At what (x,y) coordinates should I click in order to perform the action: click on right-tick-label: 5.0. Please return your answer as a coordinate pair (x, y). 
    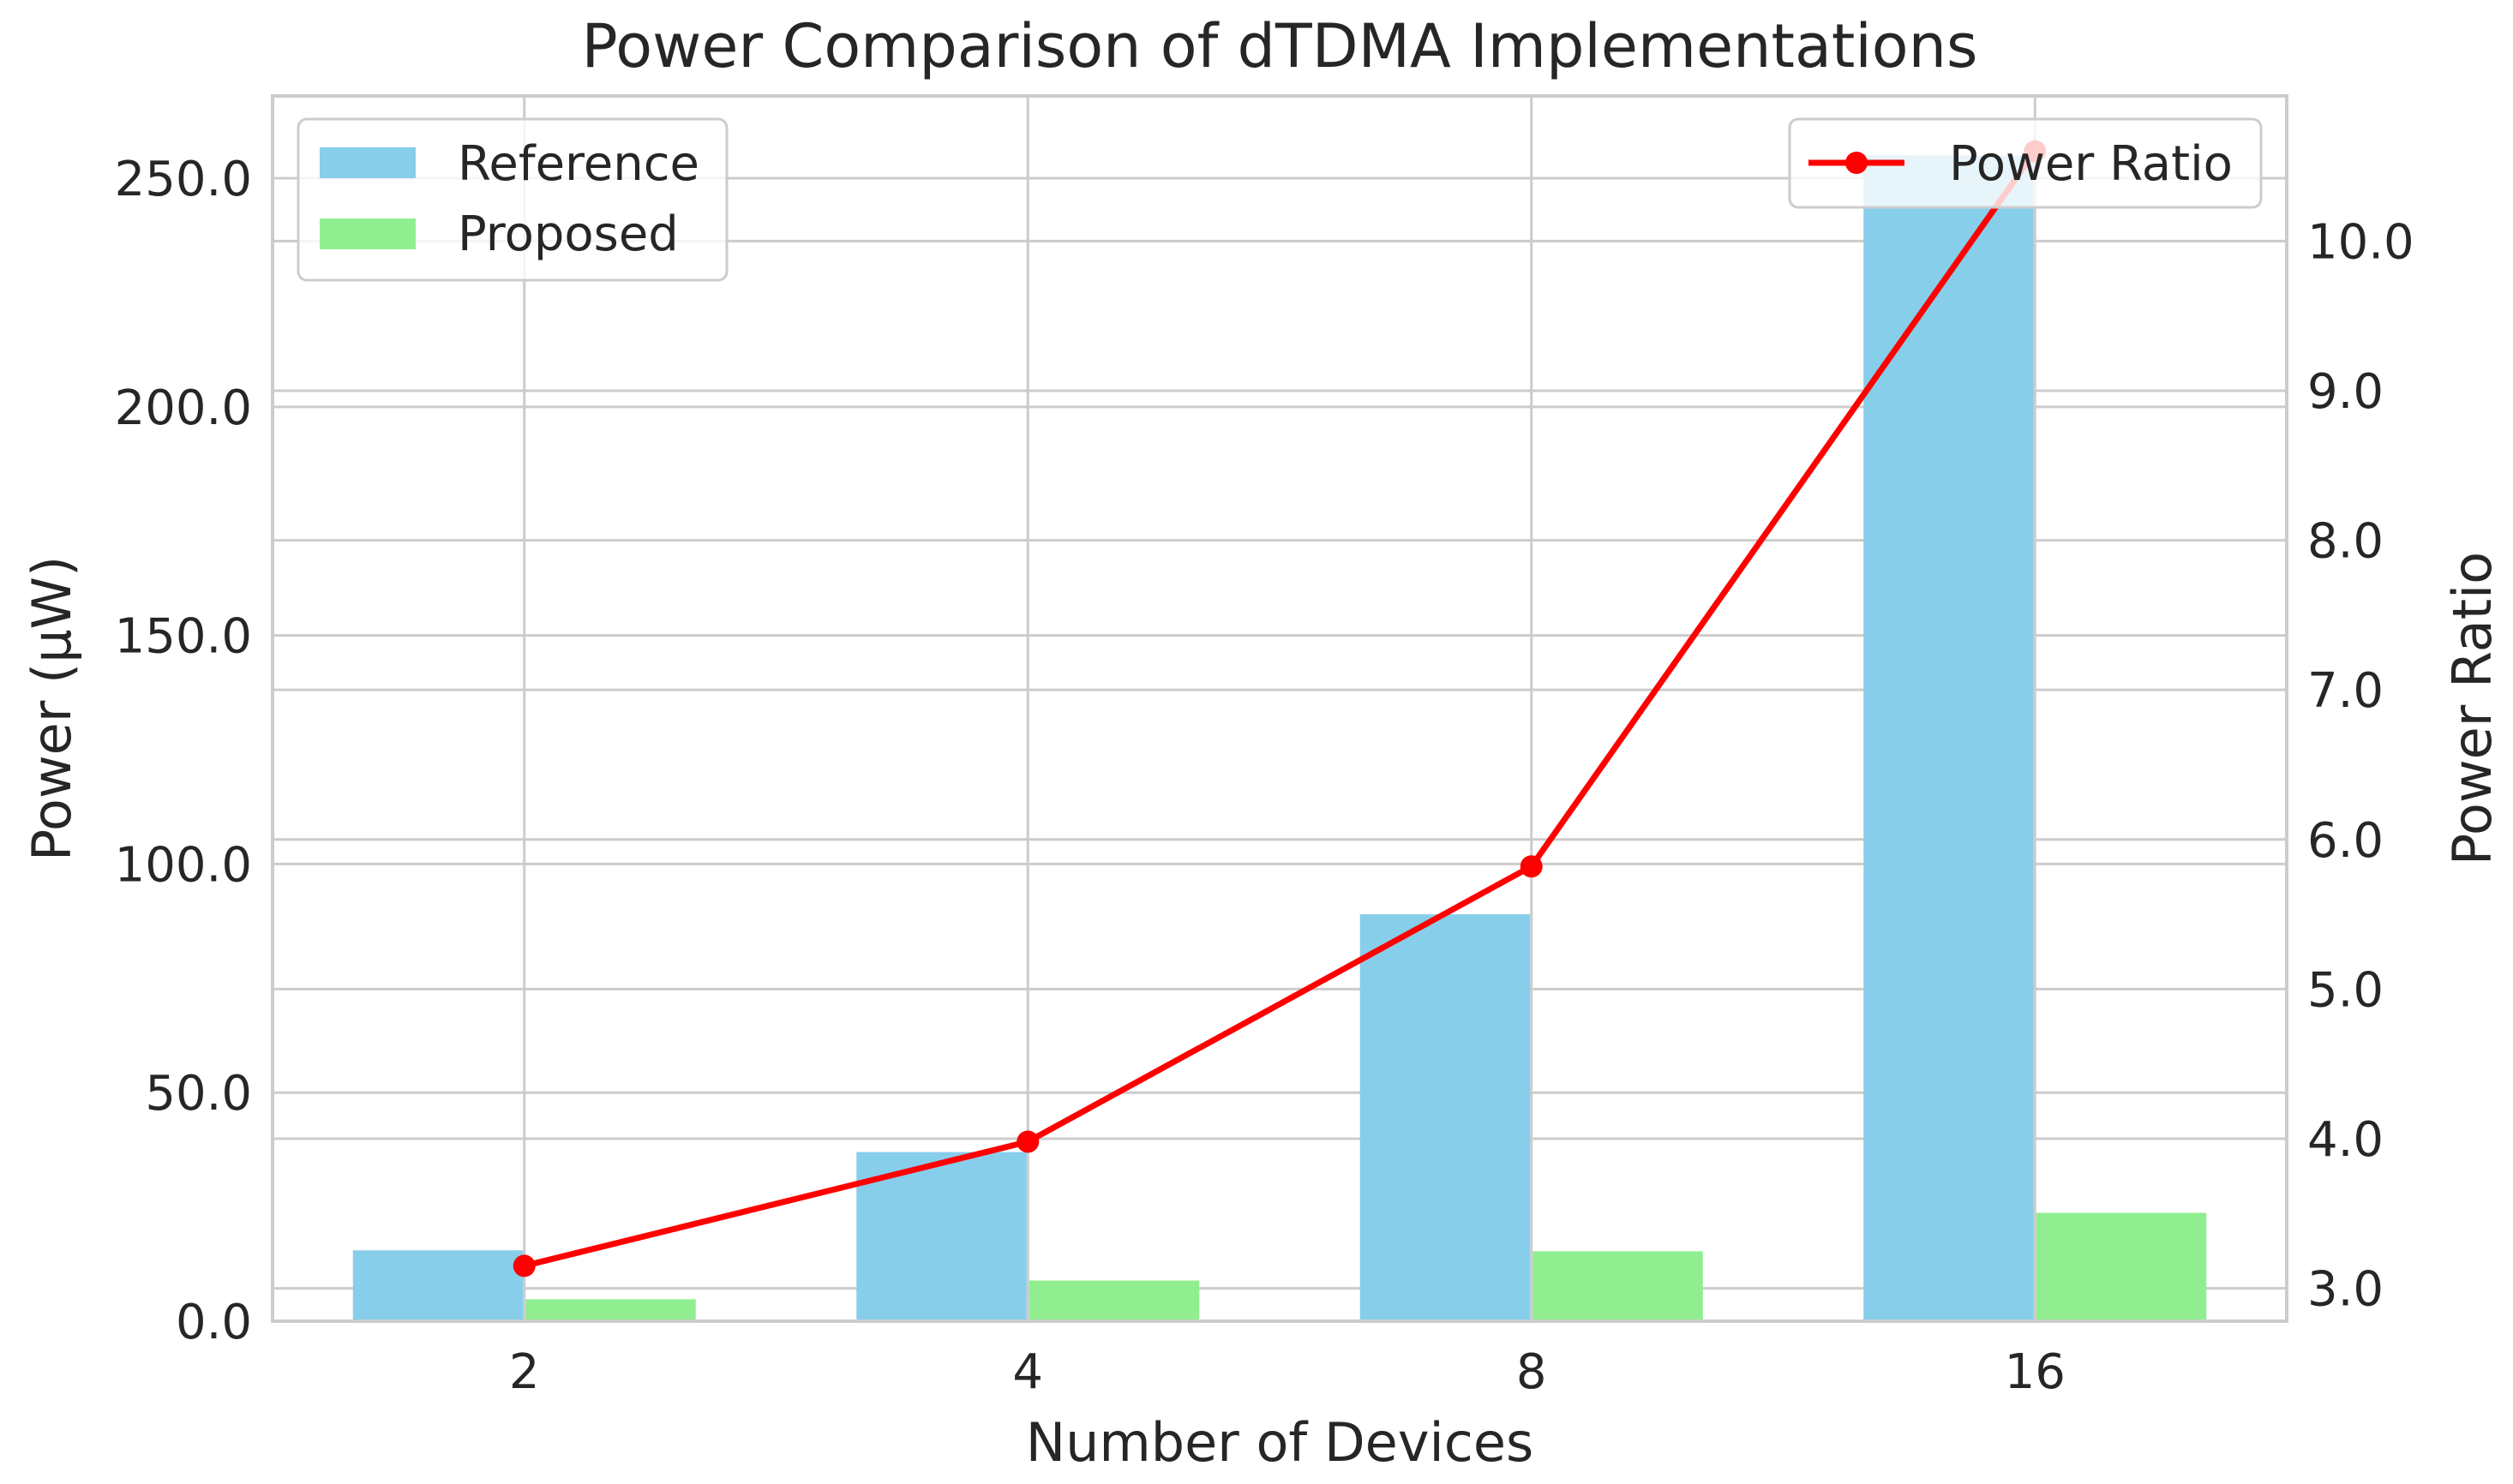
    Looking at the image, I should click on (2345, 990).